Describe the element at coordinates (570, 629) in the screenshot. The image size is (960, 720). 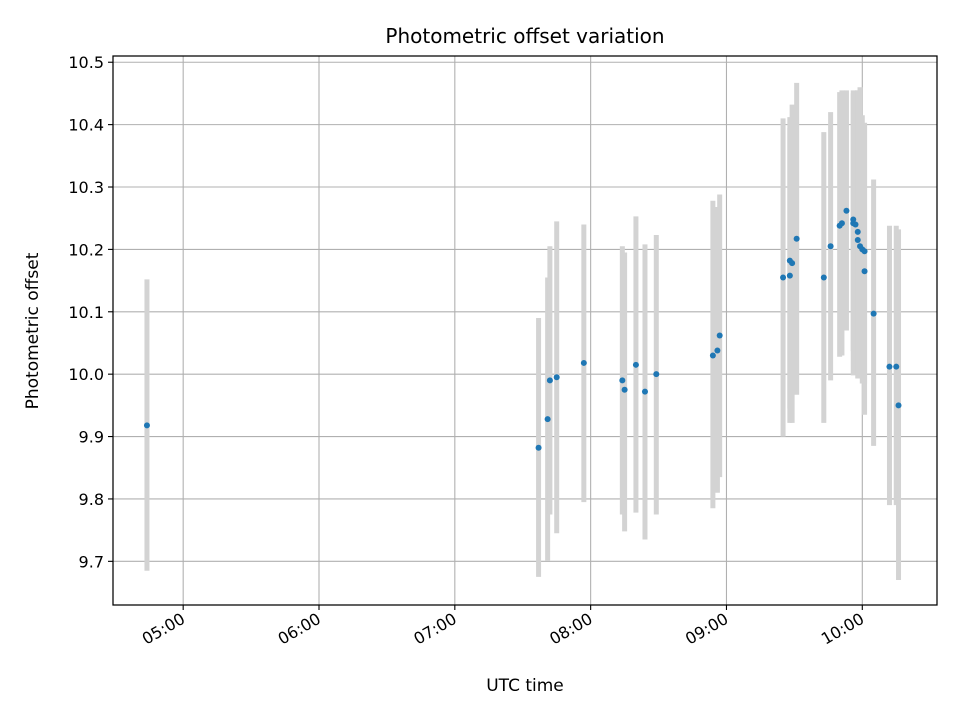
I see `x-tick-label: 08:00` at that location.